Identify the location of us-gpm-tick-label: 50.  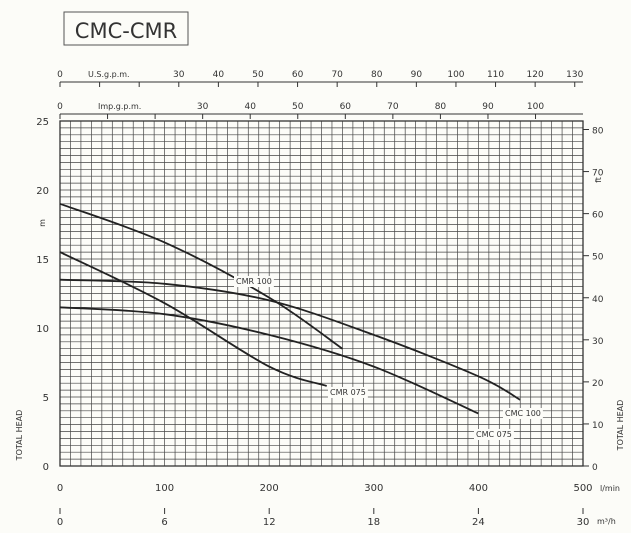
(258, 75).